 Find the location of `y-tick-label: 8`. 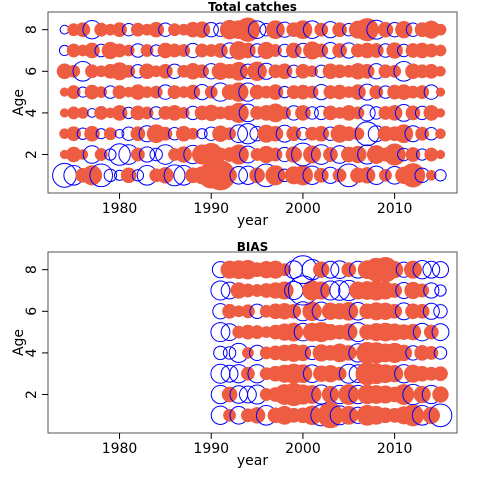

y-tick-label: 8 is located at coordinates (32, 269).